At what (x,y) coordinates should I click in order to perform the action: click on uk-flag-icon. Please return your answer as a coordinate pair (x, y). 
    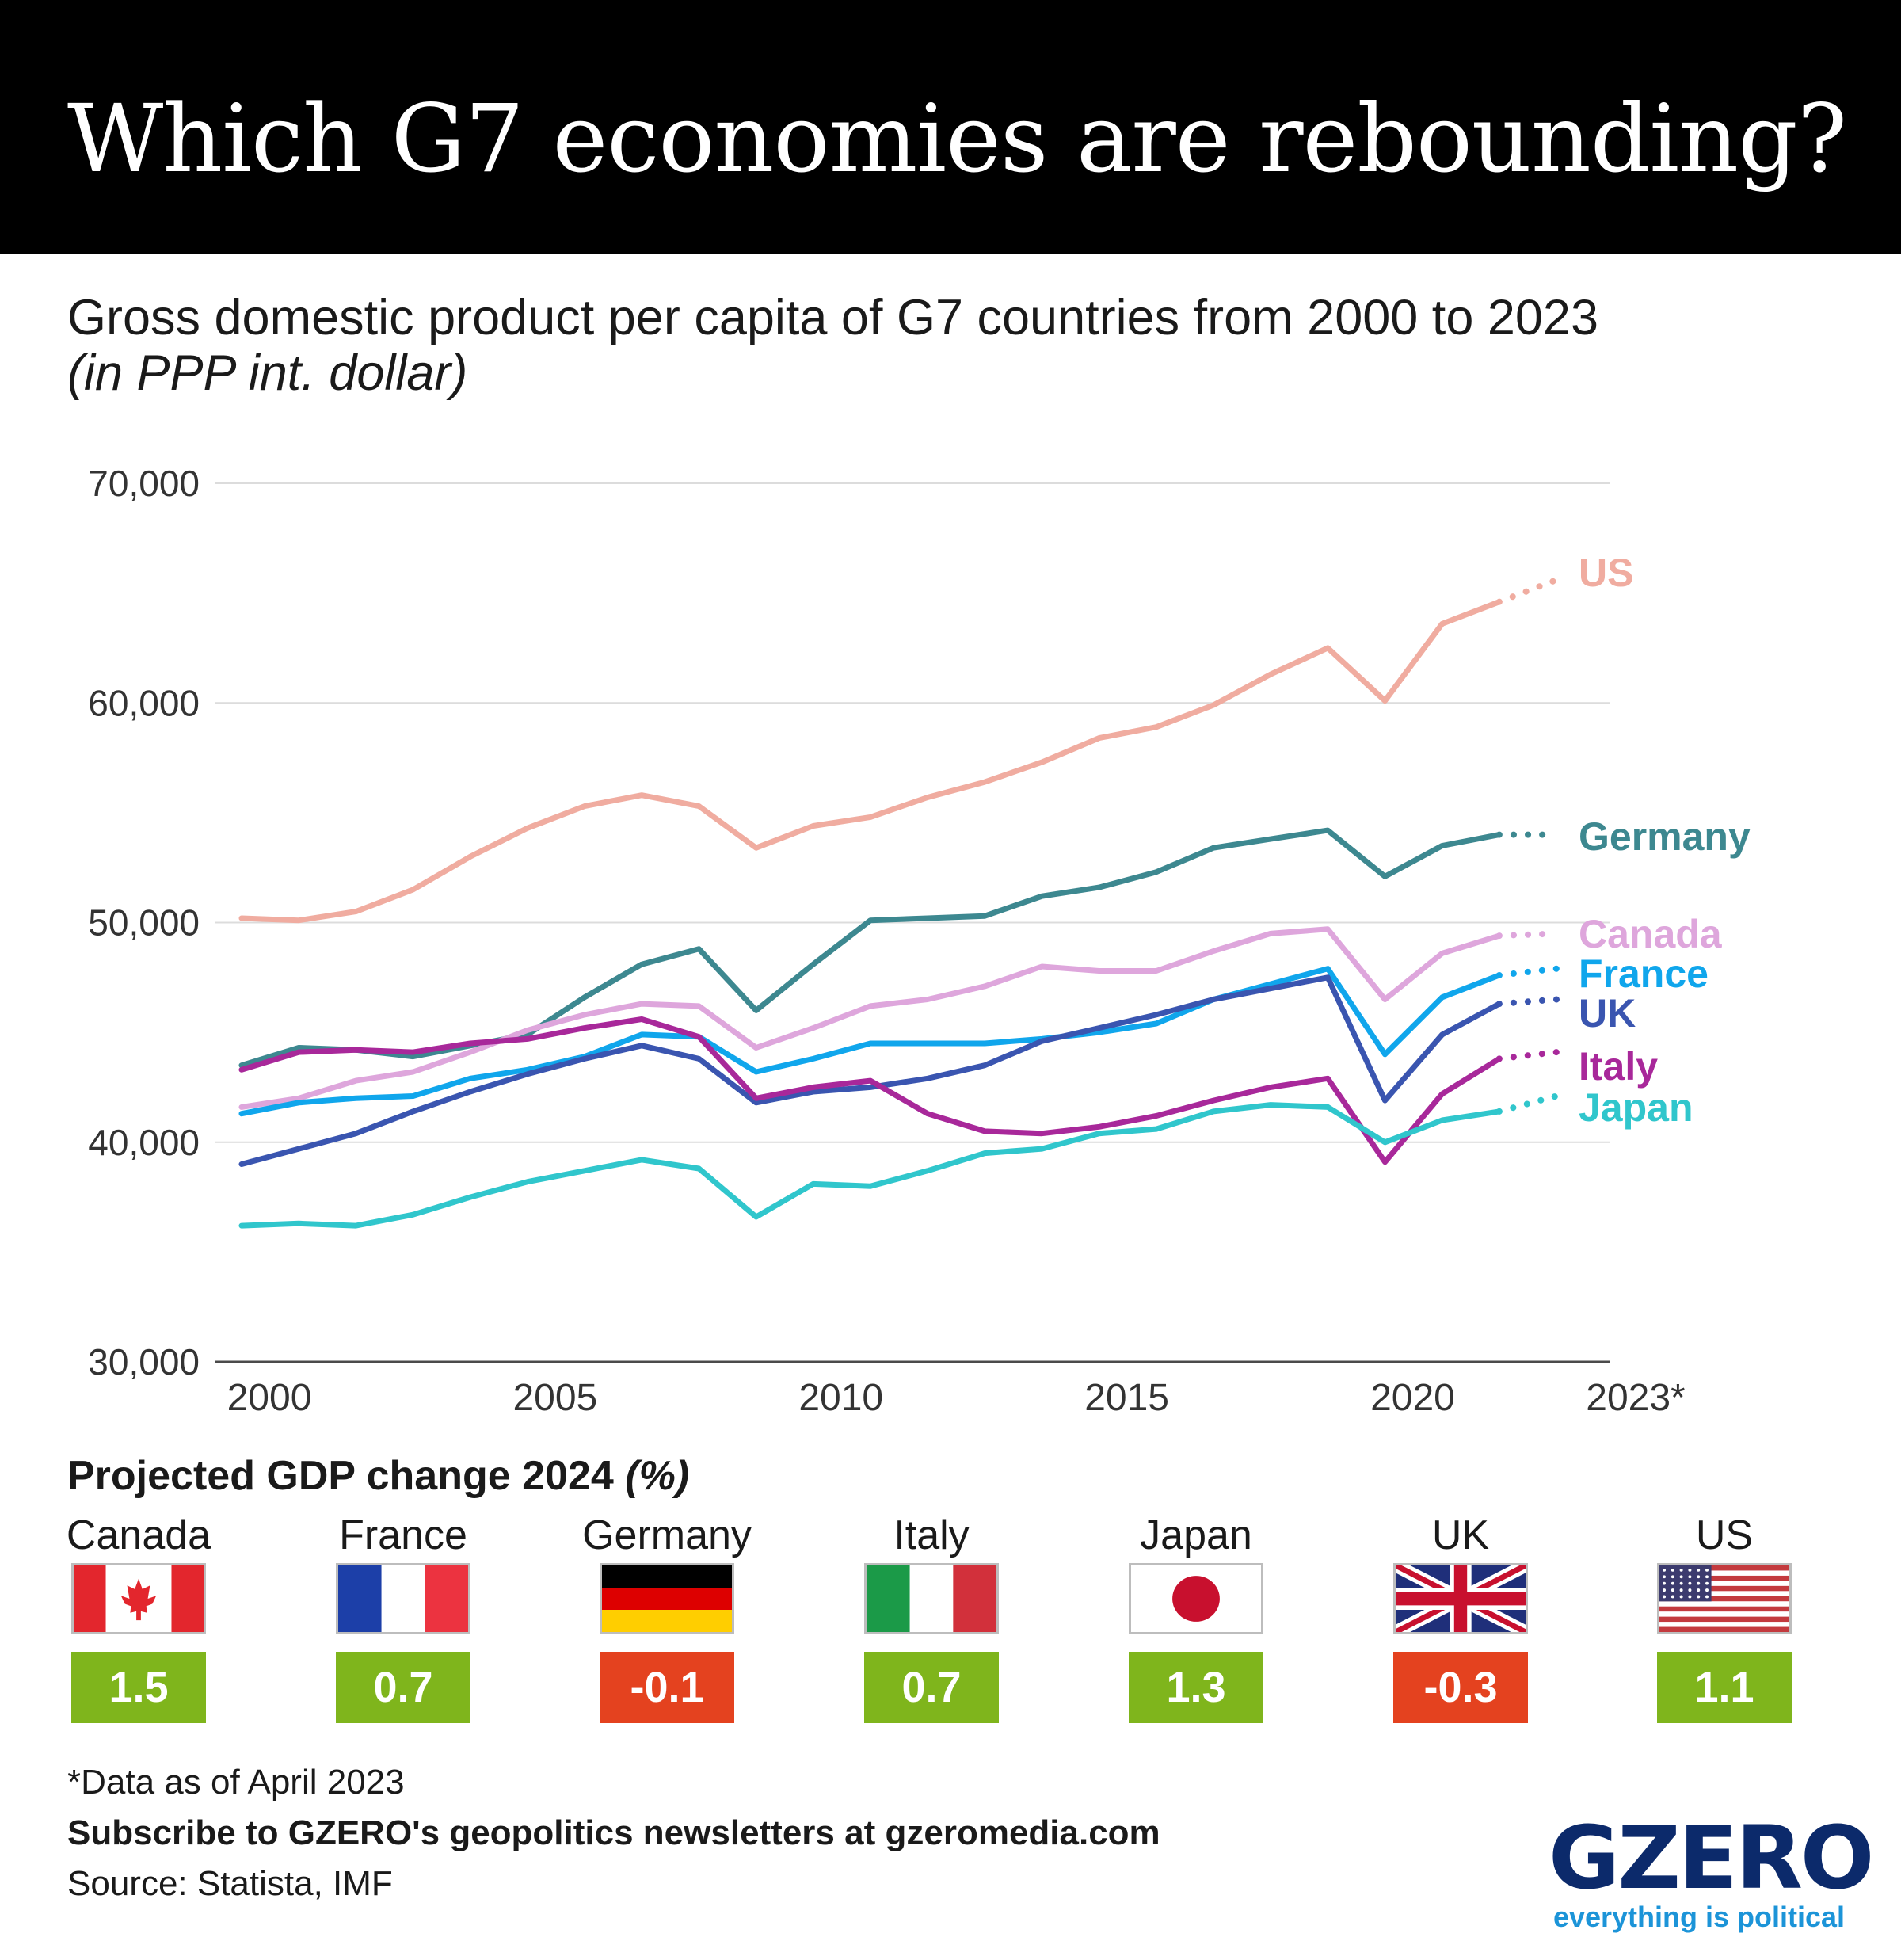
    Looking at the image, I should click on (1461, 1598).